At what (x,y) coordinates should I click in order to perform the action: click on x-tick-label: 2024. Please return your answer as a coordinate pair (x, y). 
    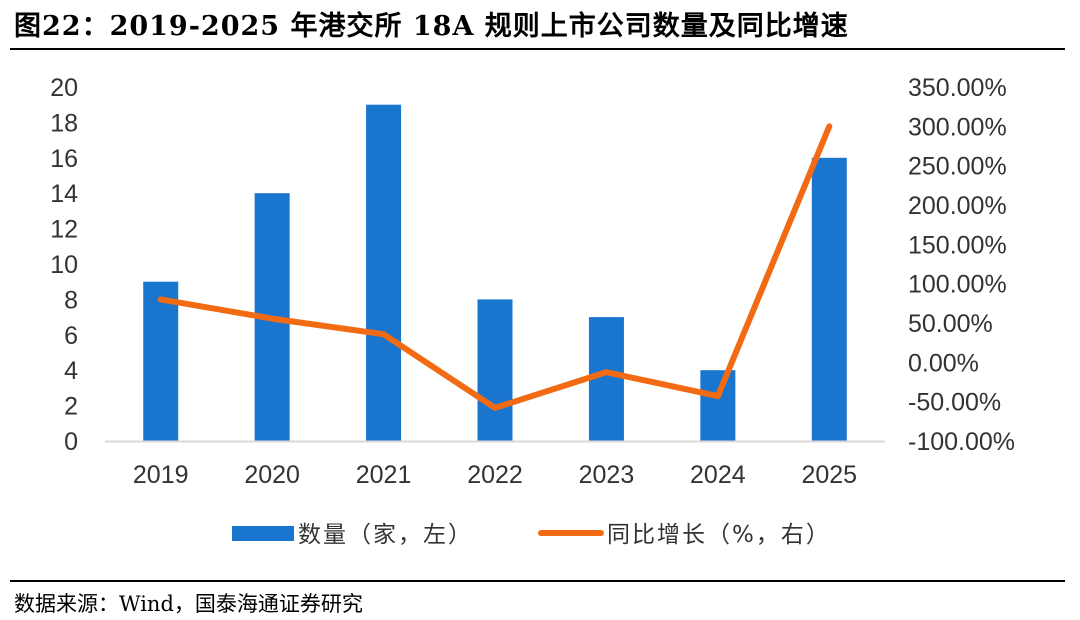
    Looking at the image, I should click on (718, 475).